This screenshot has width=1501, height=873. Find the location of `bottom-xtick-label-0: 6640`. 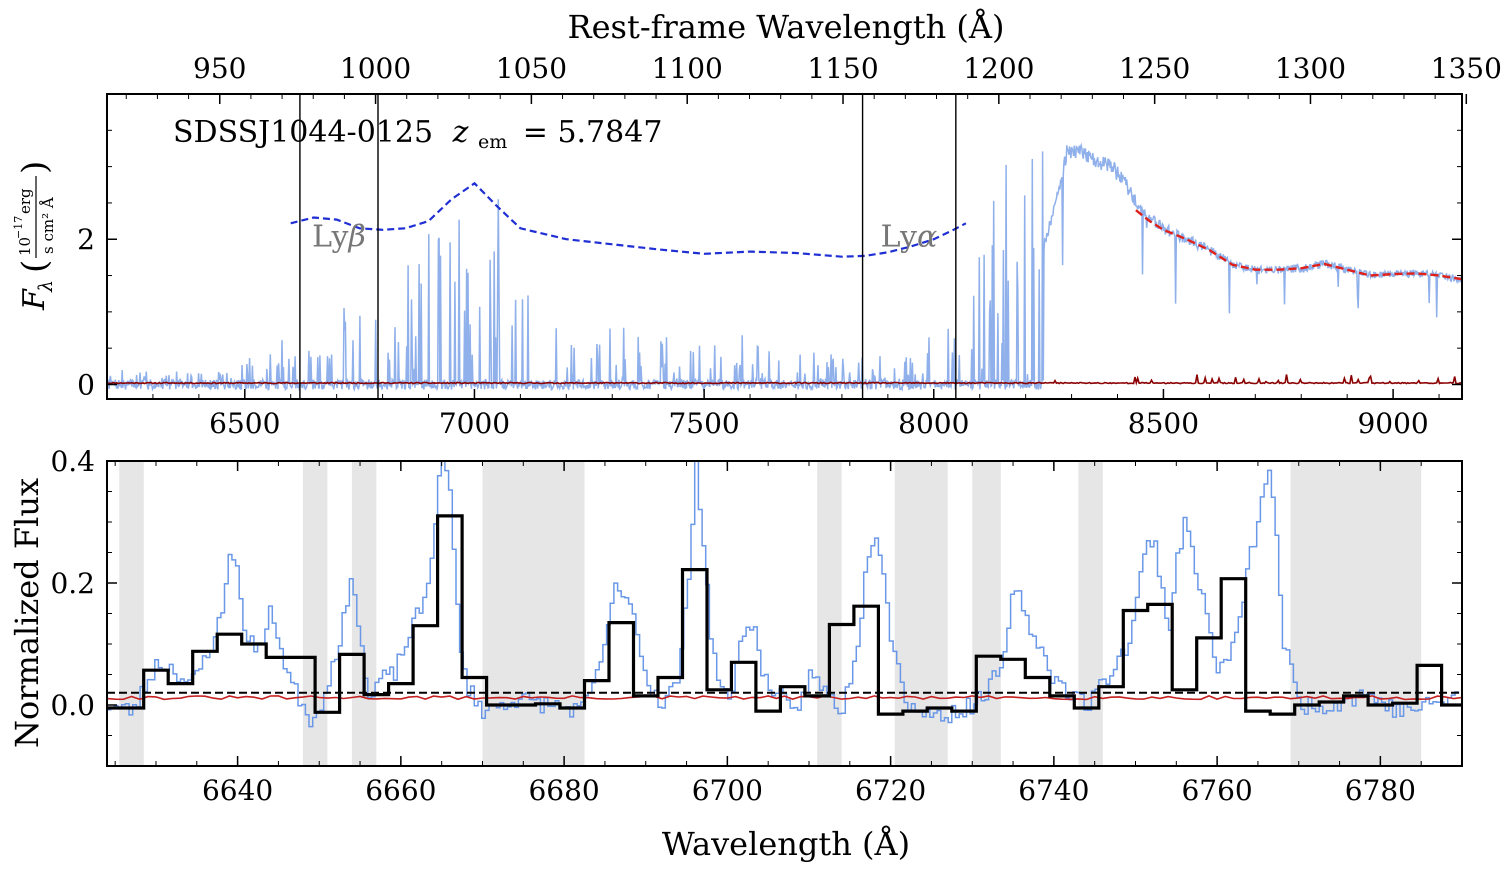

bottom-xtick-label-0: 6640 is located at coordinates (237, 790).